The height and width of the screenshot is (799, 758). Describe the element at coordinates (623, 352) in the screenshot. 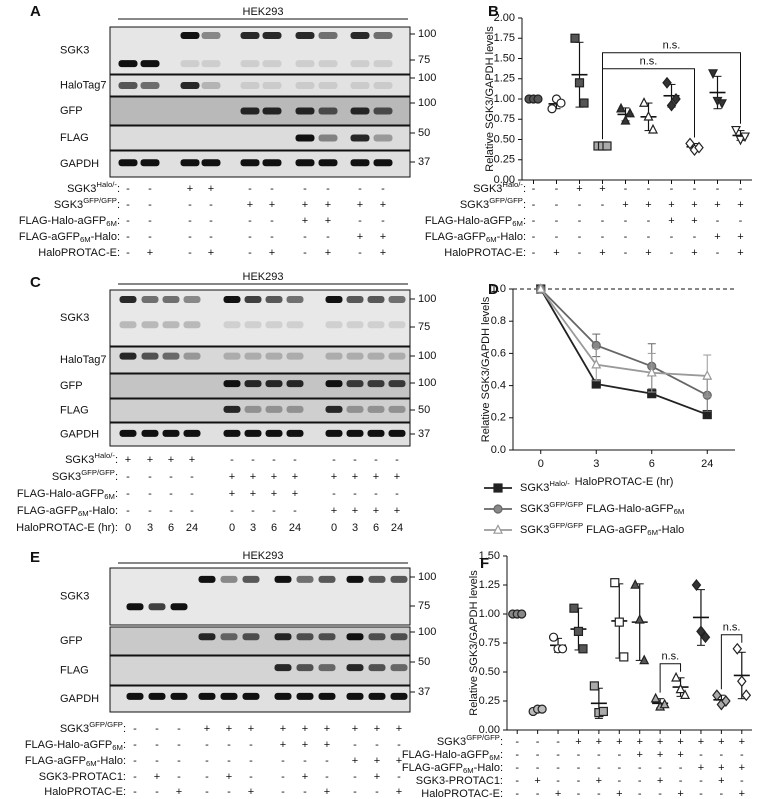

I see `series-line` at that location.